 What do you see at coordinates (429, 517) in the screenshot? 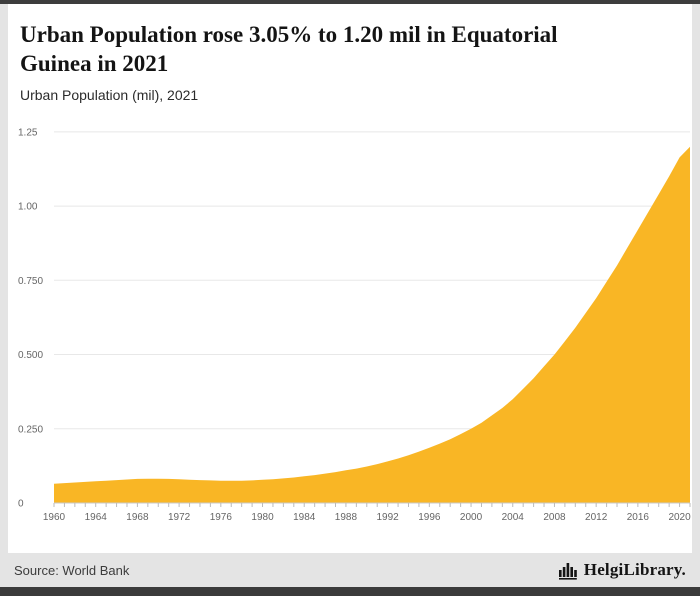
I see `x-tick-label: 1996` at bounding box center [429, 517].